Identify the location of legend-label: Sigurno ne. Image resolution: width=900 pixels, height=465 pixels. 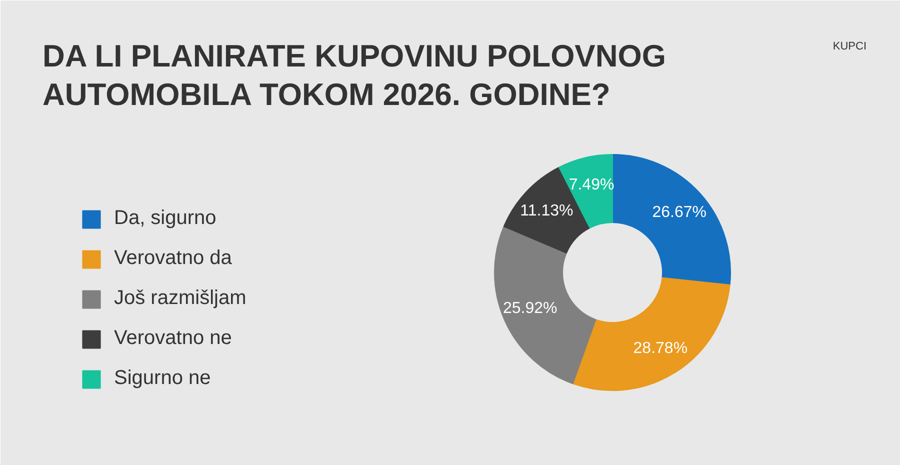
(162, 378).